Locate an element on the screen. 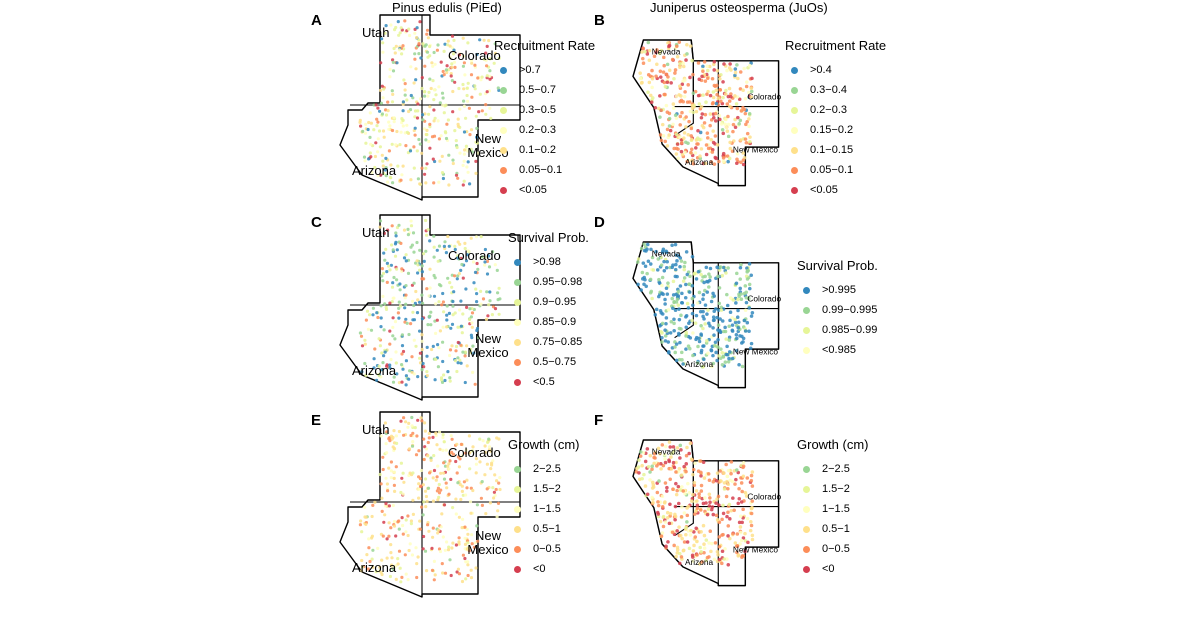  plot-dots is located at coordinates (430, 499).